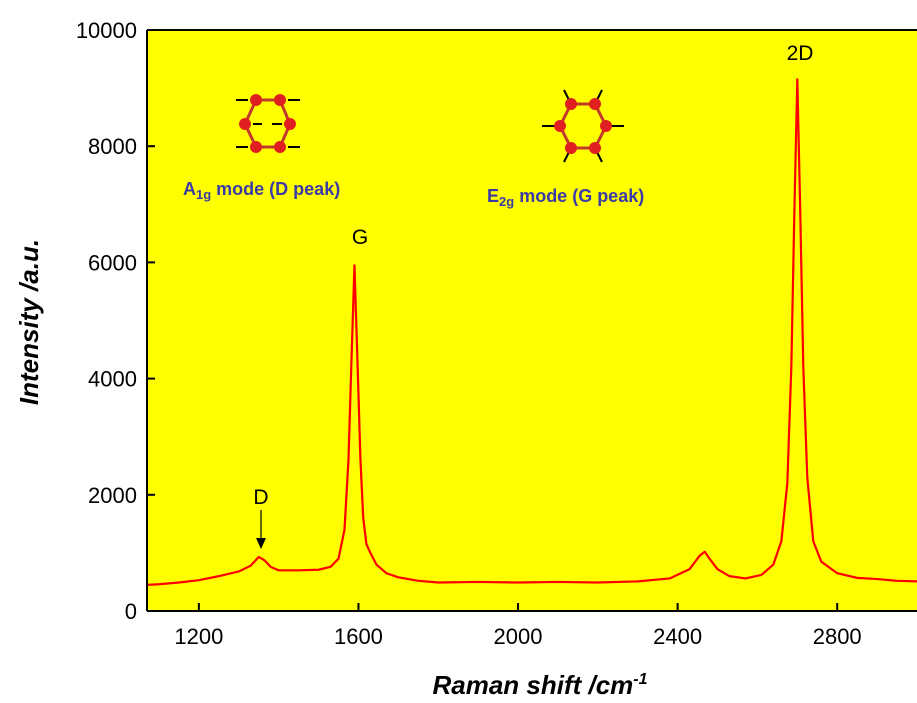 The image size is (917, 703). I want to click on y-tick-label: 6000, so click(112, 262).